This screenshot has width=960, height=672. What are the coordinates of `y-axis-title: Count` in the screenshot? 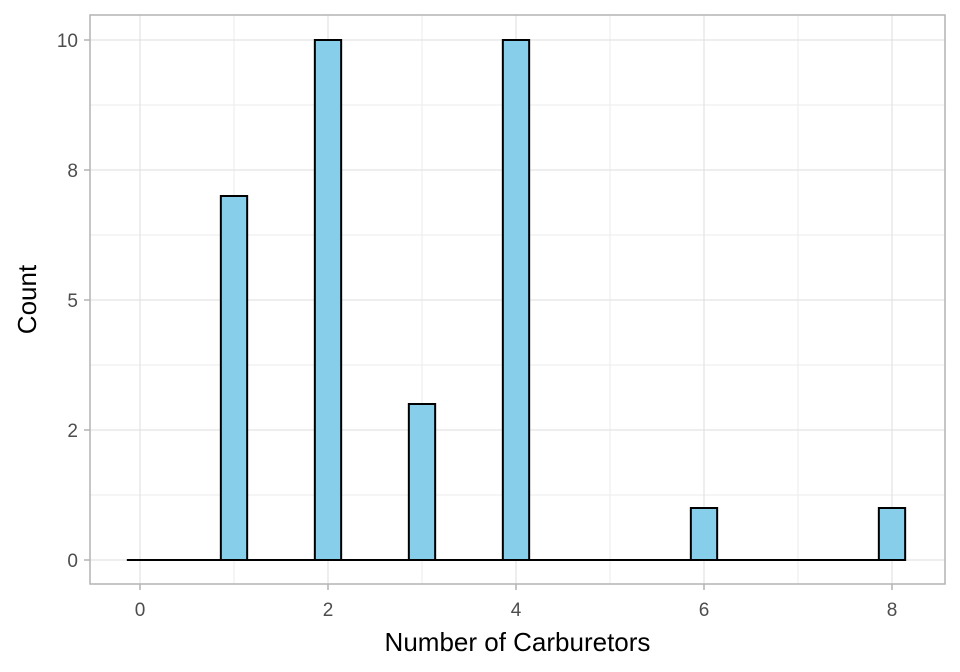 It's located at (27, 299).